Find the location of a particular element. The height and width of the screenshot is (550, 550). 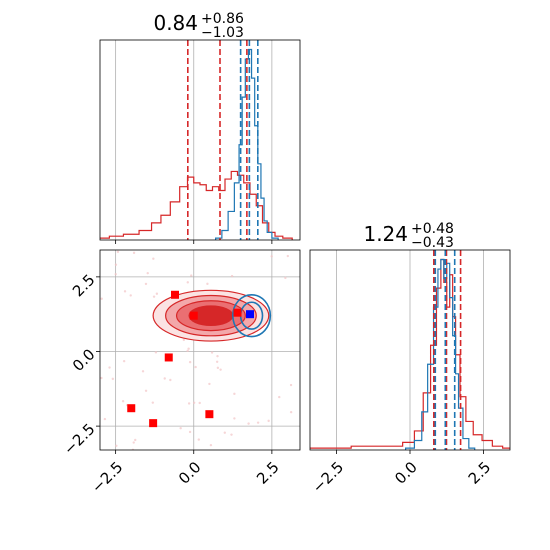

title-2: 1.24 is located at coordinates (385, 234).